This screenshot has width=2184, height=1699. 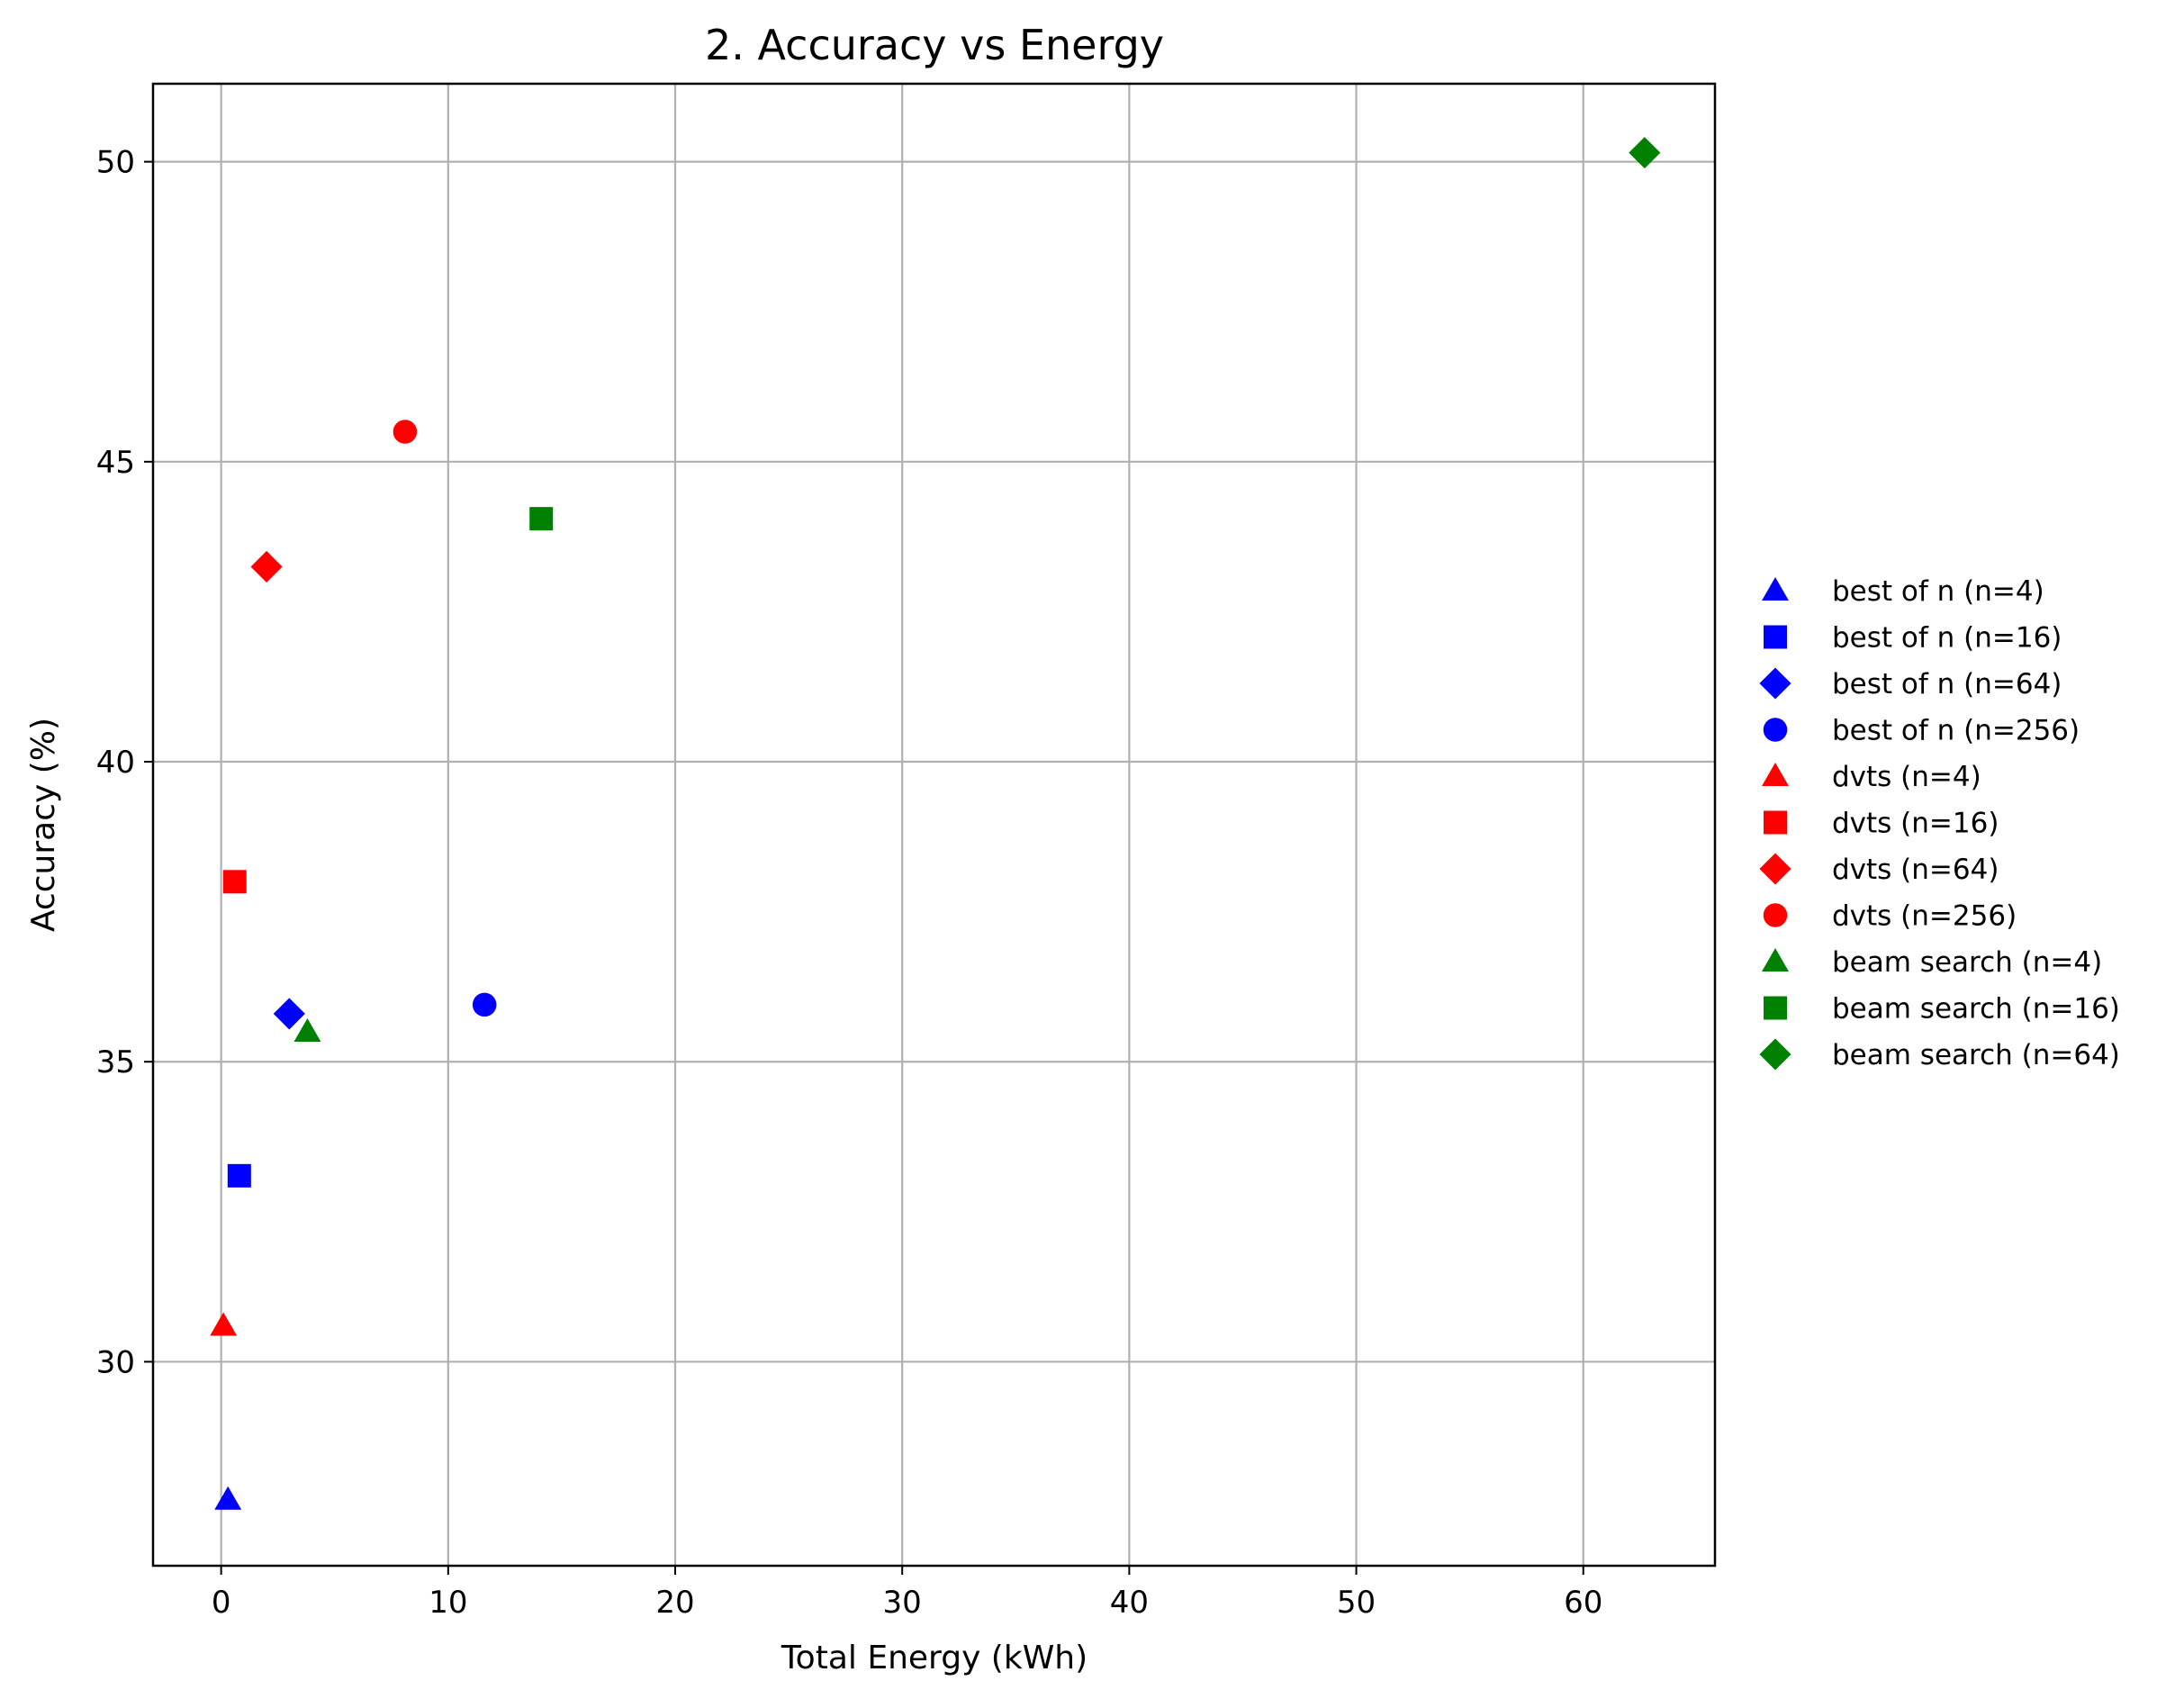 I want to click on legend-label: best of n (n=4), so click(x=1938, y=591).